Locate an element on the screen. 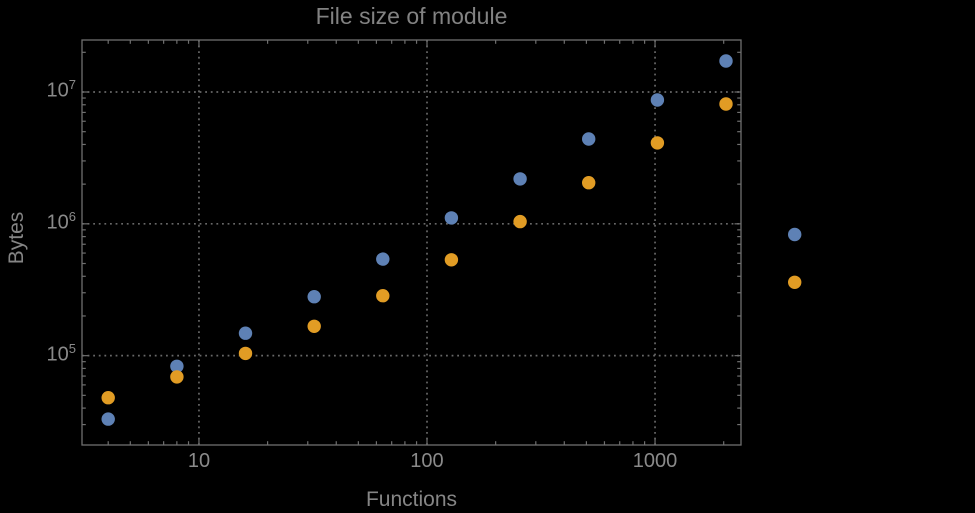  x-tick-label: 100 is located at coordinates (427, 461).